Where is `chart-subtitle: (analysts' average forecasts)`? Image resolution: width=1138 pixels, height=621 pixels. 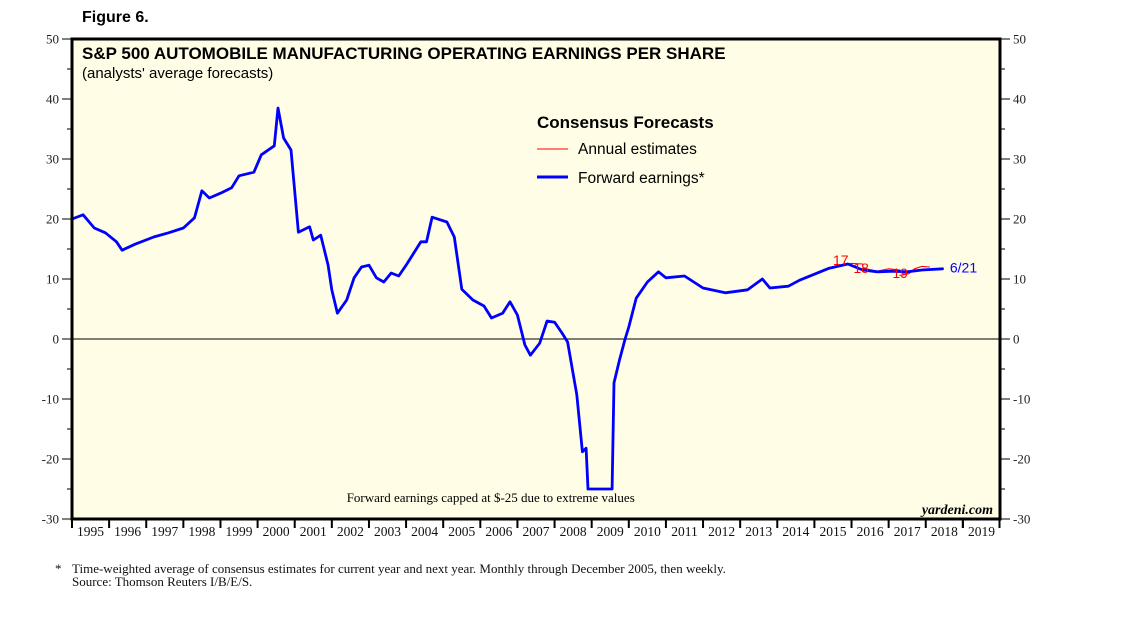
chart-subtitle: (analysts' average forecasts) is located at coordinates (177, 73).